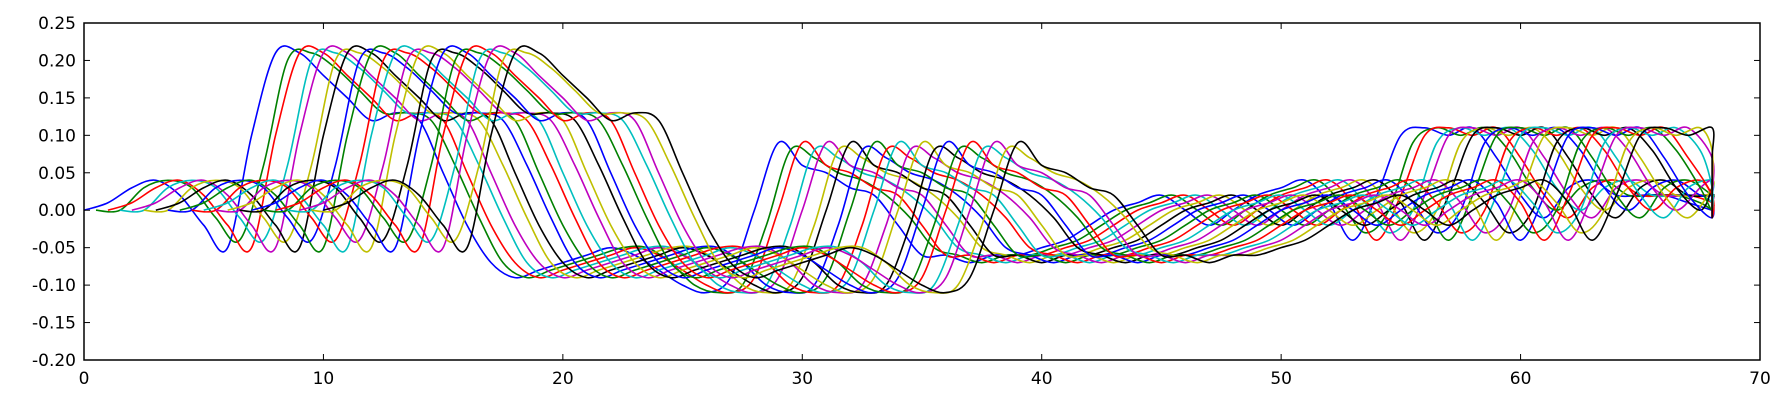 The width and height of the screenshot is (1784, 400). Describe the element at coordinates (57, 99) in the screenshot. I see `y-tick-label: 0.15` at that location.